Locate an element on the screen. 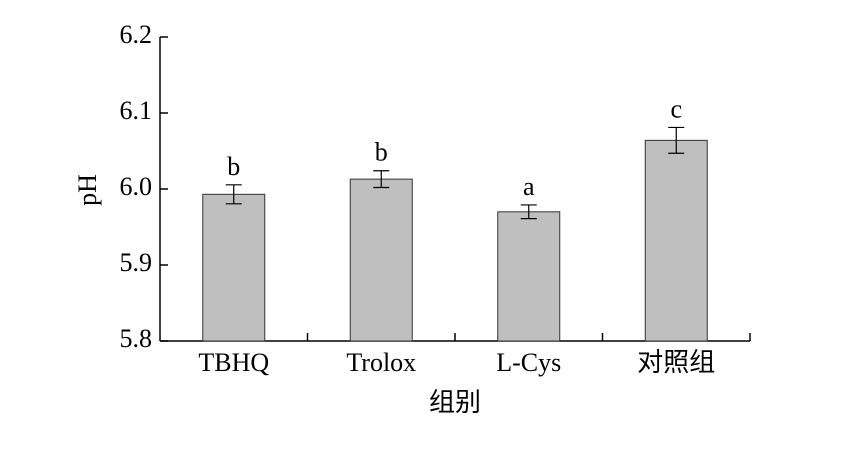  y-tick-label: 6.1 is located at coordinates (136, 110).